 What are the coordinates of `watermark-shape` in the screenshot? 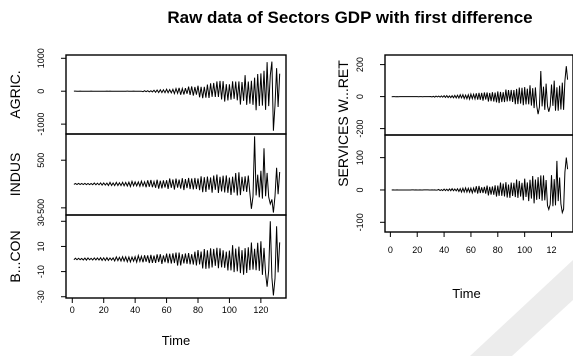 It's located at (521, 308).